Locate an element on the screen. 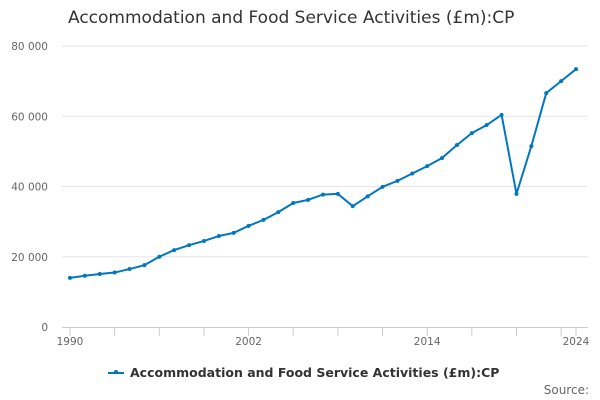  x-tick-label: 2014 is located at coordinates (427, 342).